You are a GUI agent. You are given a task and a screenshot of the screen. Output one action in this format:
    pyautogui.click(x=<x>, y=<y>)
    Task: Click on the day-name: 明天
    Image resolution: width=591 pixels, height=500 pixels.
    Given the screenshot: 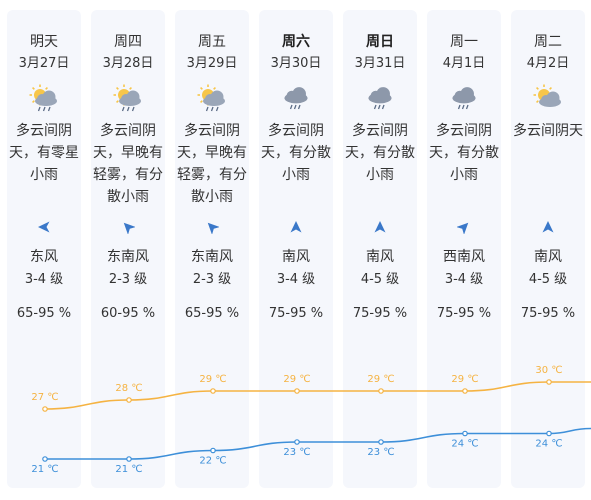 What is the action you would take?
    pyautogui.click(x=44, y=42)
    